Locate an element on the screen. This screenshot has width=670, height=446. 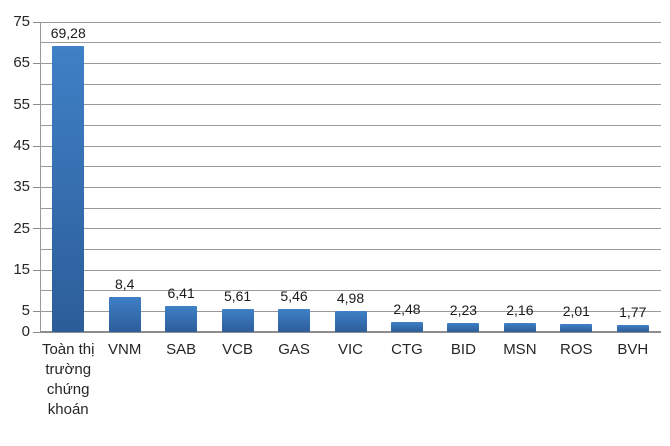
x-axis-line is located at coordinates (350, 332).